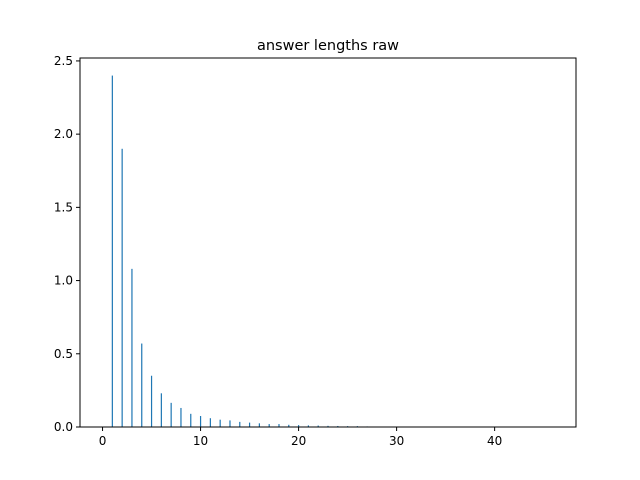  I want to click on x-tick-label: 40, so click(494, 441).